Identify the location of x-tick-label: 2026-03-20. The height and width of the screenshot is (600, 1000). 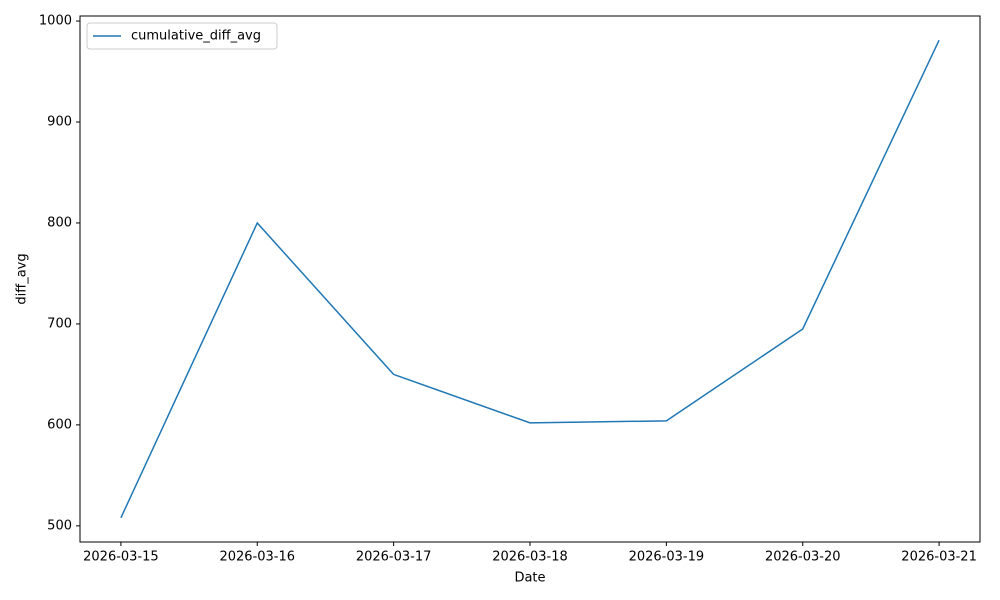
(803, 557).